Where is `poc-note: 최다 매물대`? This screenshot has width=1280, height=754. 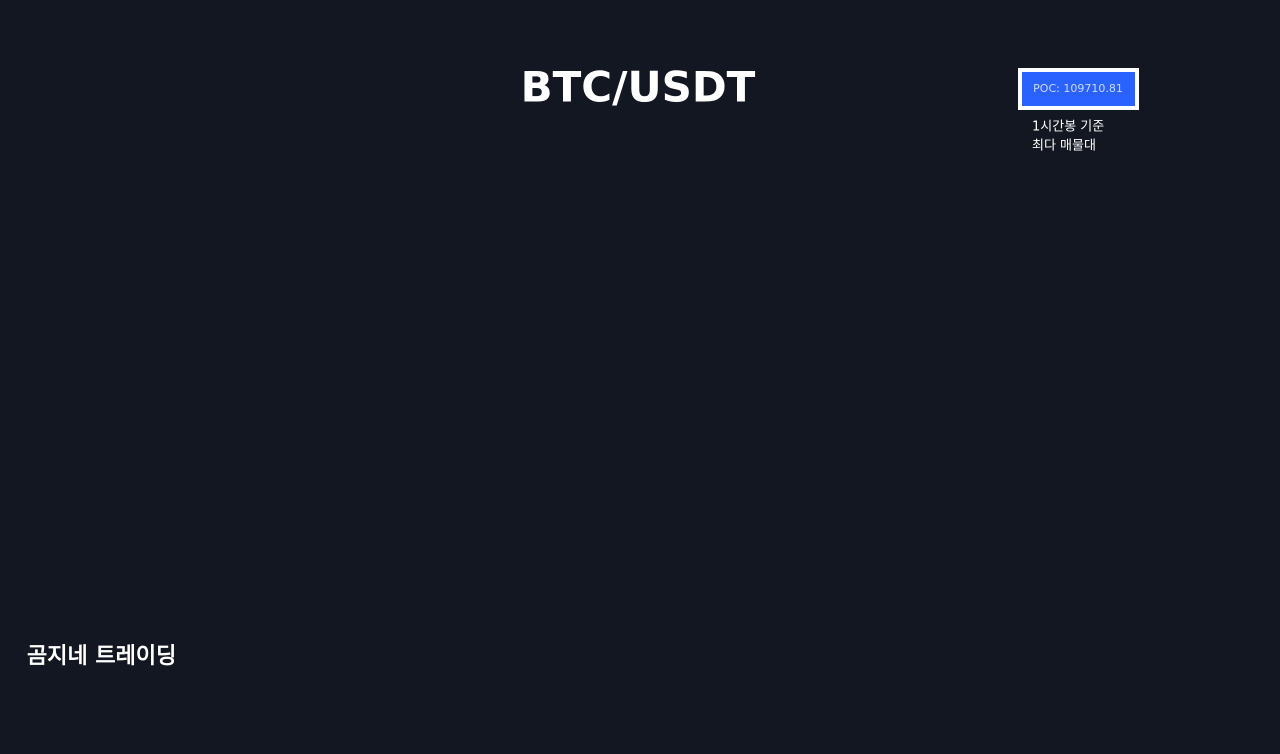 poc-note: 최다 매물대 is located at coordinates (1064, 146).